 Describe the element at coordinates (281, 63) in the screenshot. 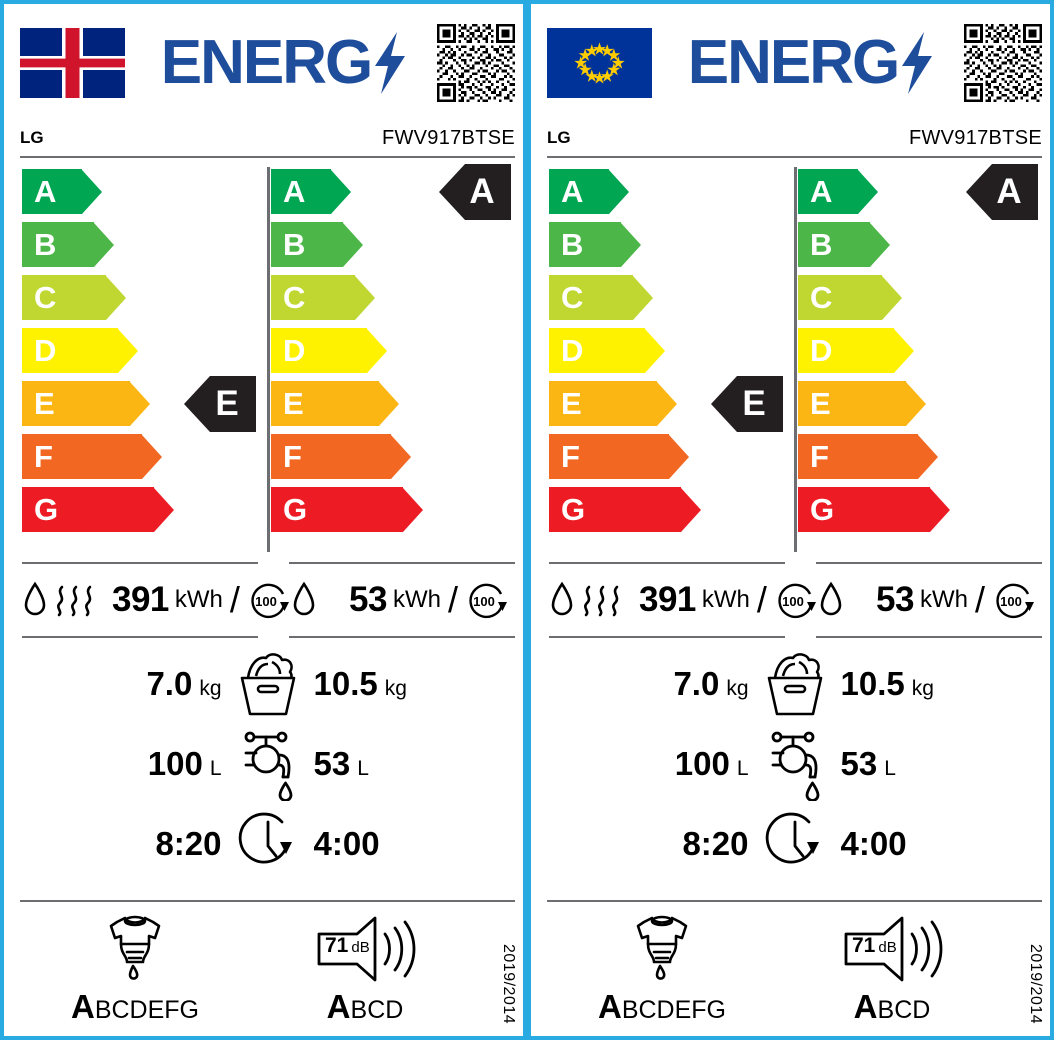

I see `energy-wordmark-uk: ENERG` at that location.